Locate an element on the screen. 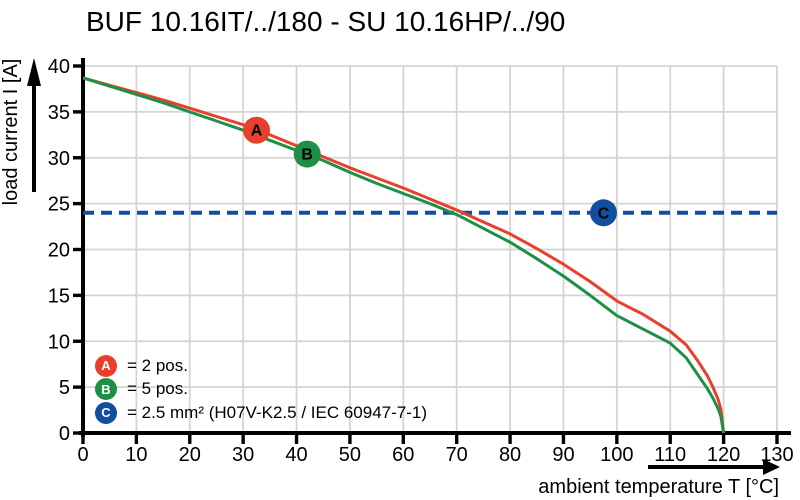  y-tick-label: 5 is located at coordinates (64, 388).